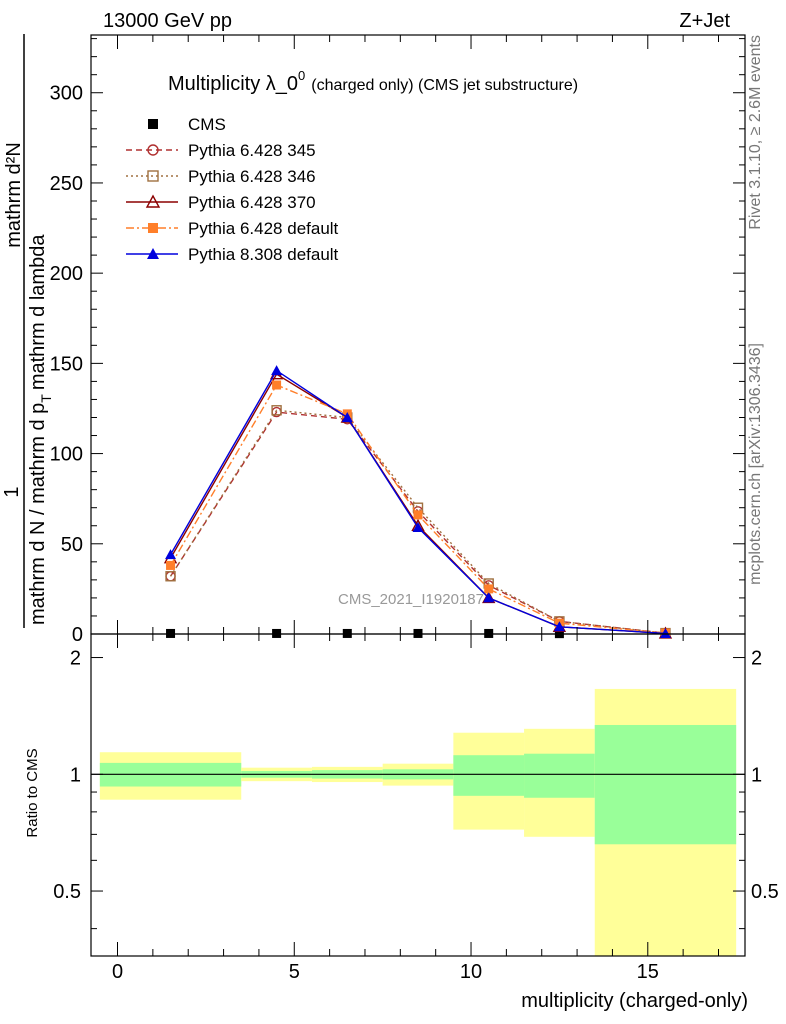 The width and height of the screenshot is (786, 1024). What do you see at coordinates (263, 254) in the screenshot?
I see `legend-label: Pythia 8.308 default` at bounding box center [263, 254].